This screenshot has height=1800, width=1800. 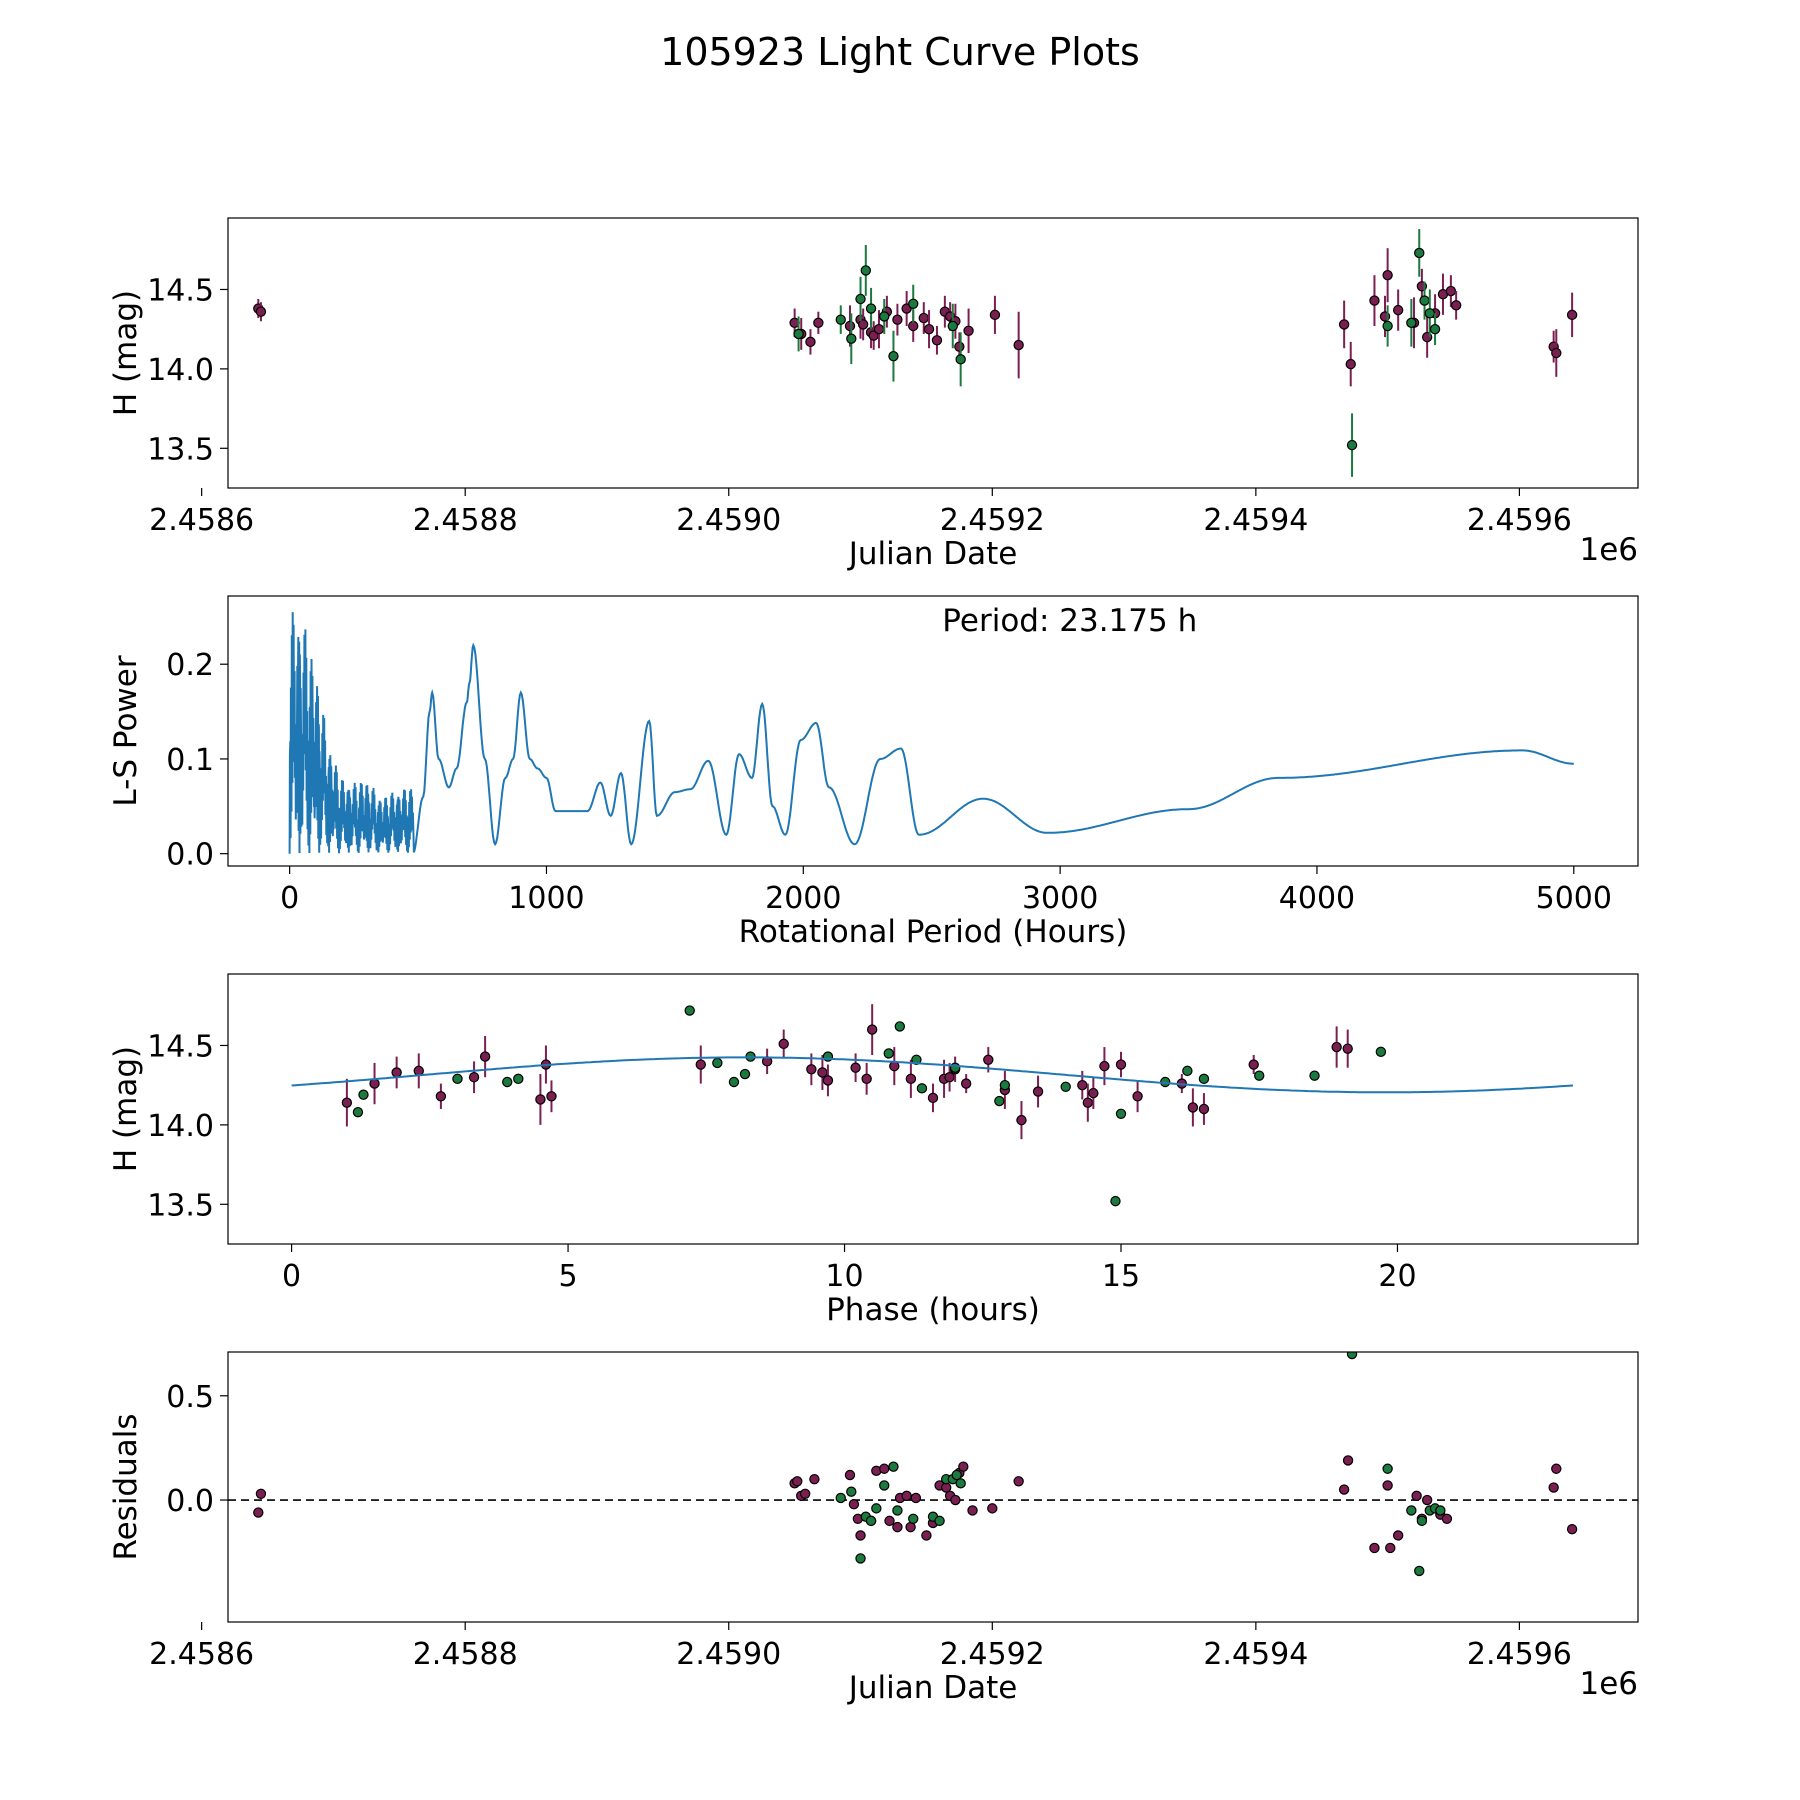 I want to click on y-tick-label: 13.5, so click(x=180, y=1205).